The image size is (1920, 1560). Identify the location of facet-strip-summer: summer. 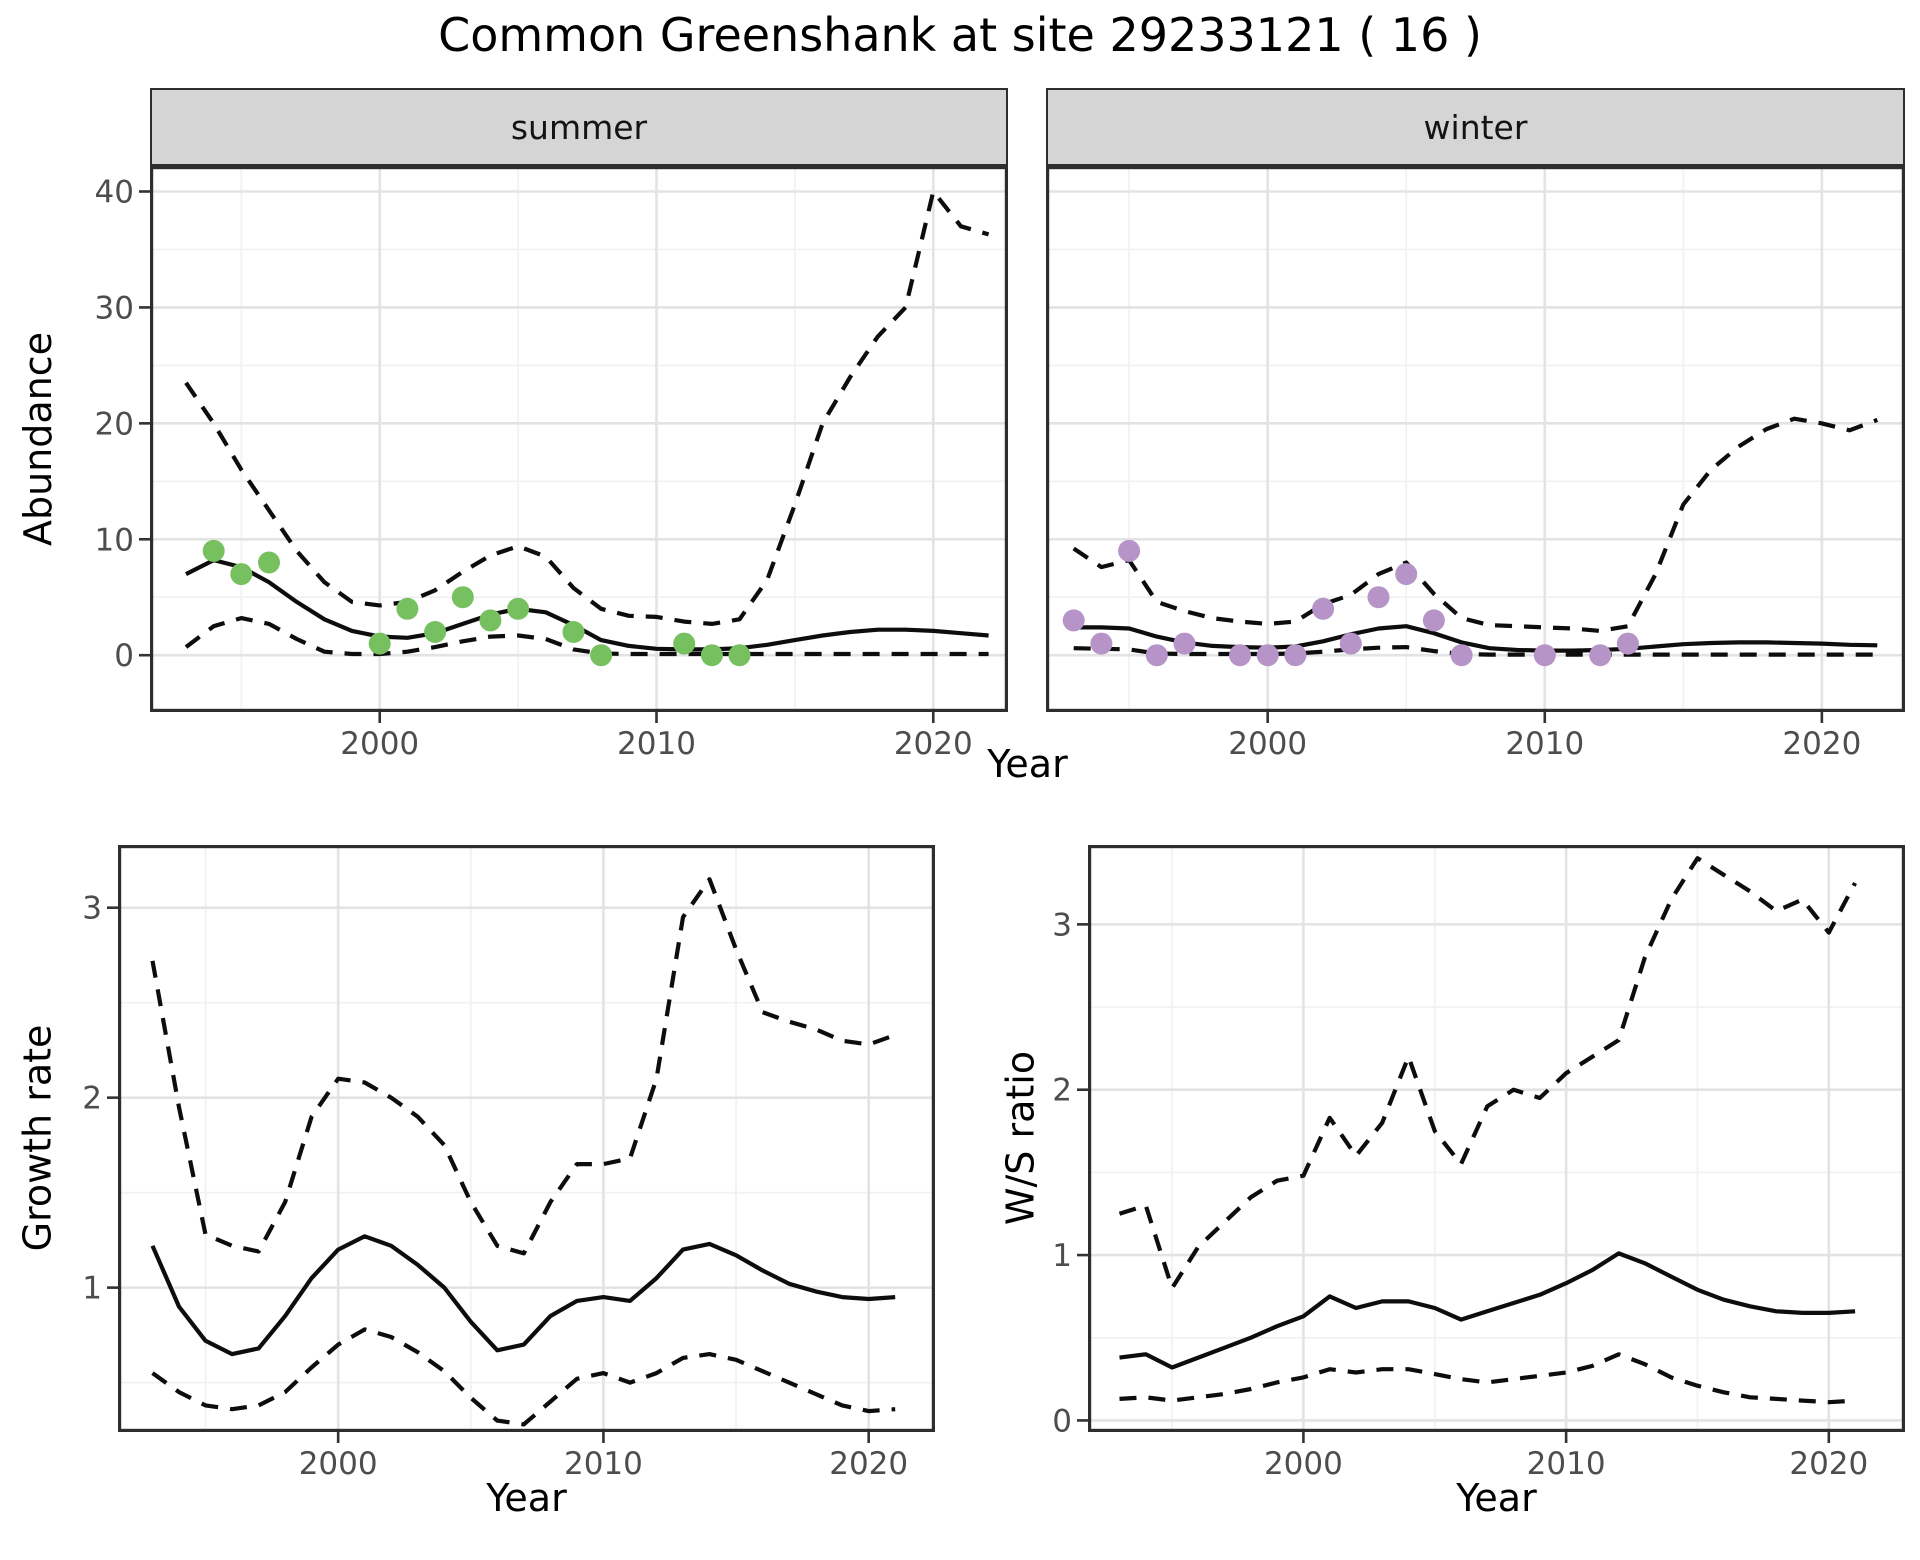
(579, 127).